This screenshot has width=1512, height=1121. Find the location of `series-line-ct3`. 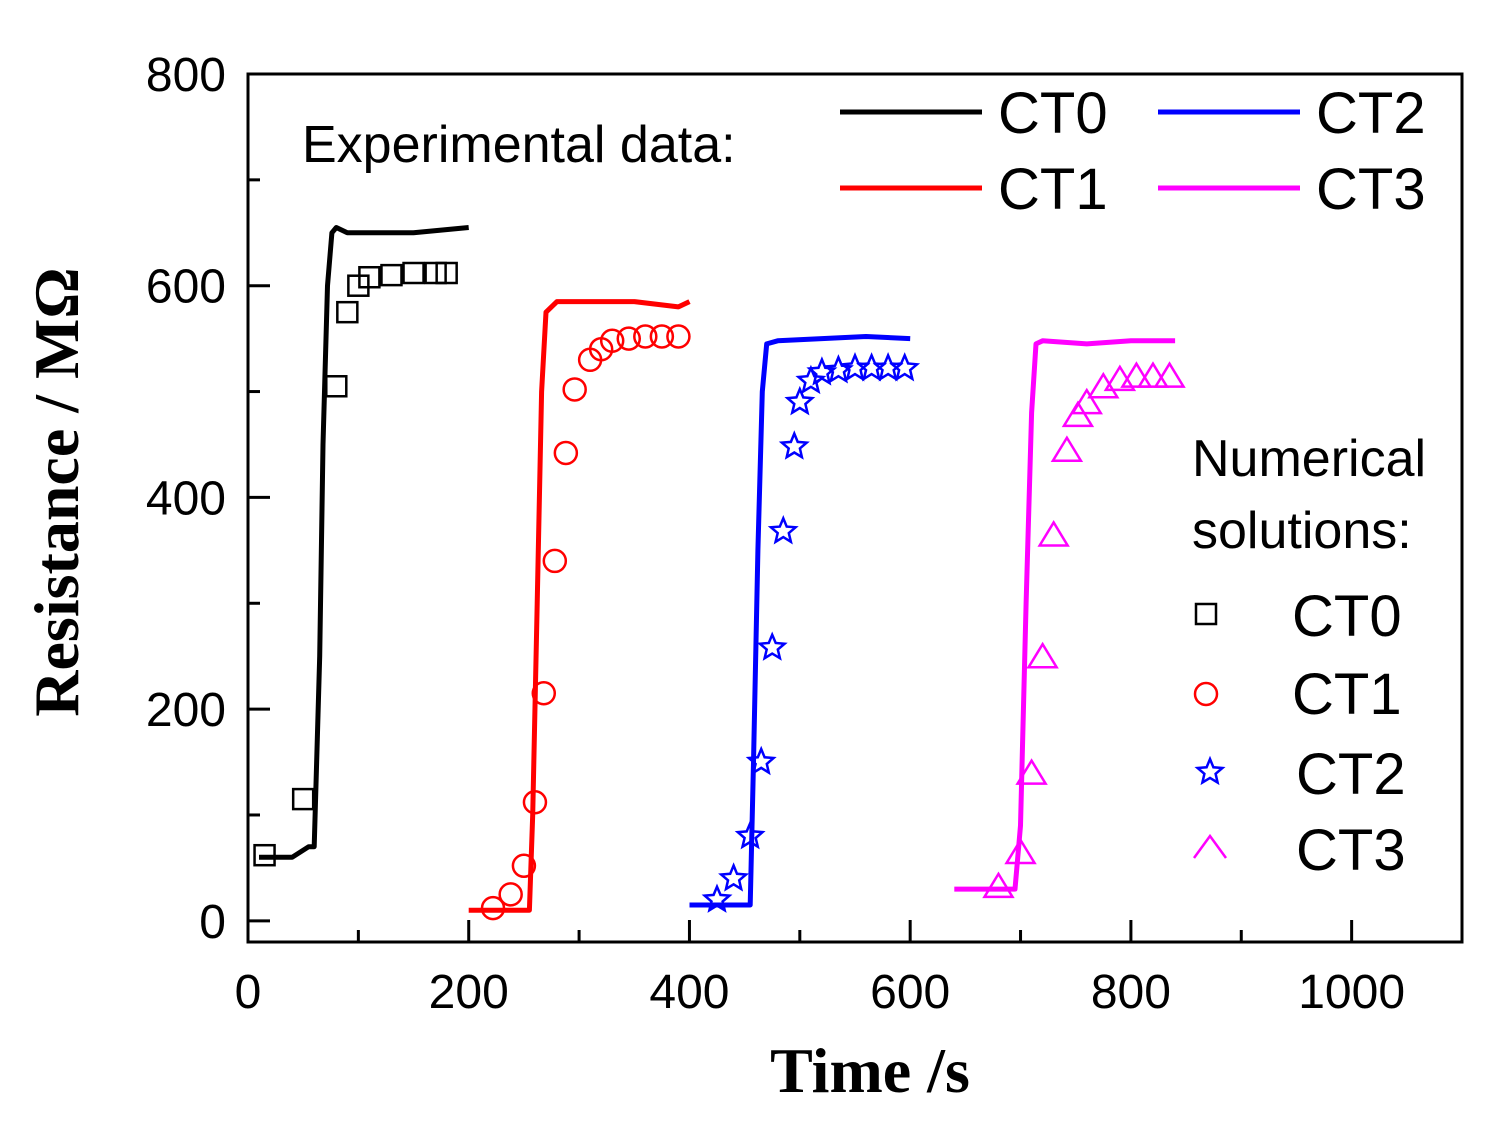

series-line-ct3 is located at coordinates (1065, 615).